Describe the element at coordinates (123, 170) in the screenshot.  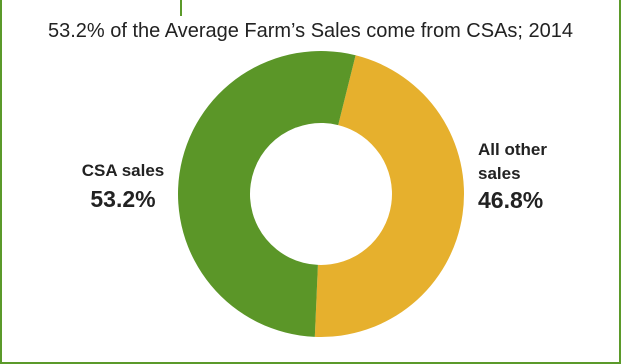
I see `csa-sales-label: CSA sales` at that location.